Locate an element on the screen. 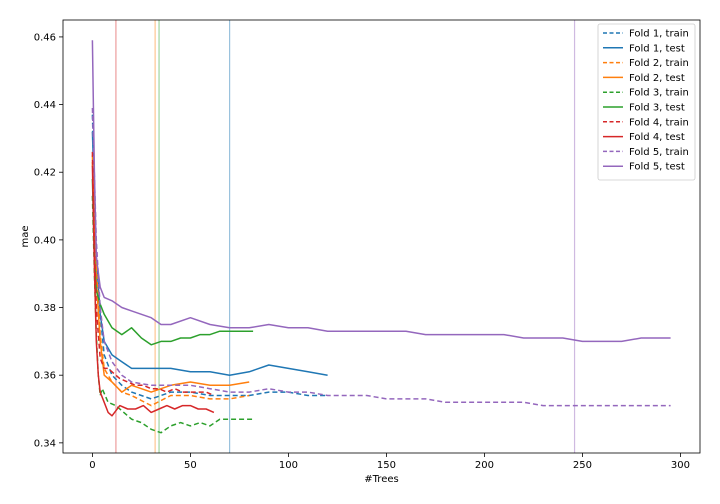 Image resolution: width=720 pixels, height=504 pixels. legend-label: Fold 4, train is located at coordinates (659, 122).